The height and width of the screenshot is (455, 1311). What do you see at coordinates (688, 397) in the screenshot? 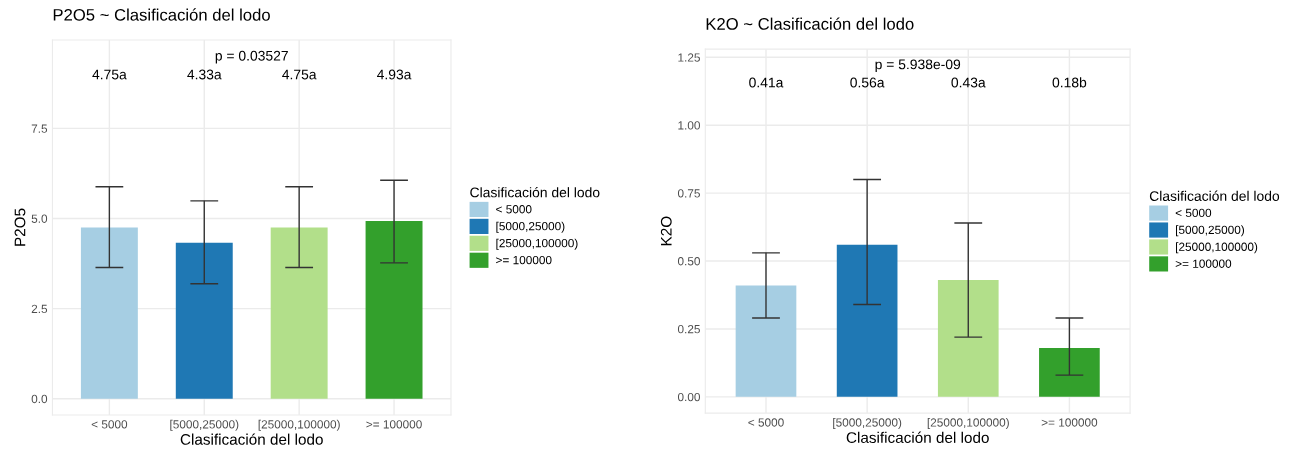
I see `y-tick-label: 0.00` at bounding box center [688, 397].